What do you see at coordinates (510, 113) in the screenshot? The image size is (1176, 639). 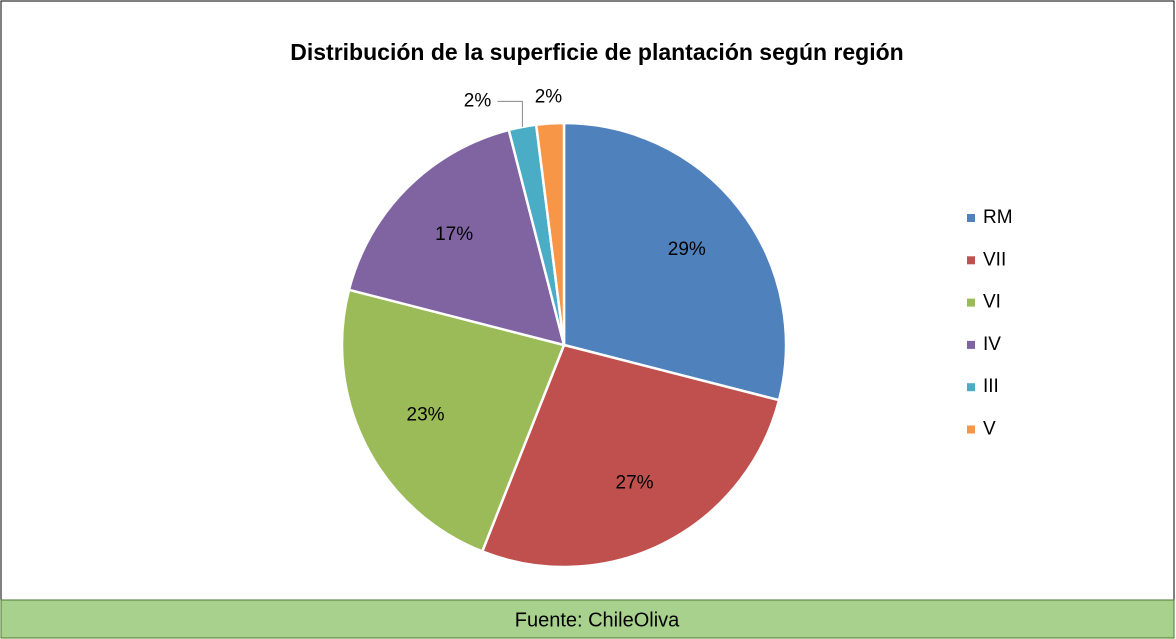 I see `leader-line` at bounding box center [510, 113].